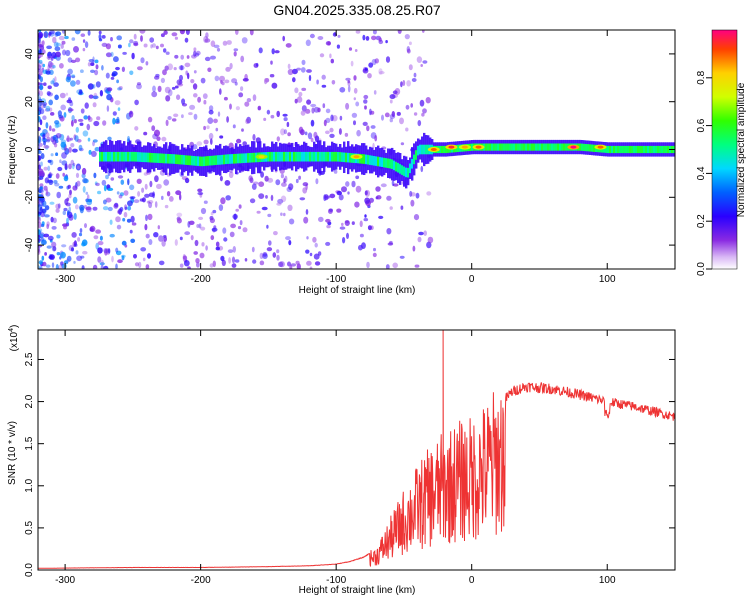 The height and width of the screenshot is (600, 750). I want to click on x-tick-label: -200, so click(201, 580).